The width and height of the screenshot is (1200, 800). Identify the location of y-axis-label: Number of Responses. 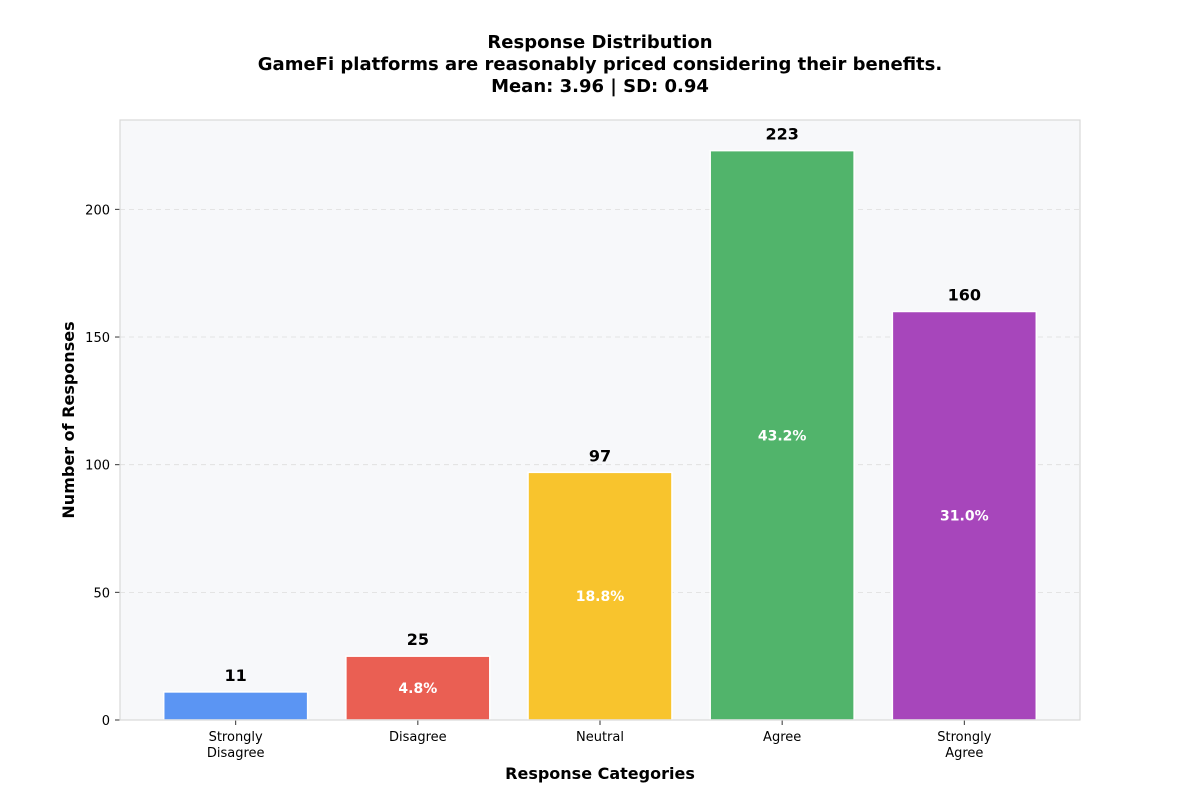
(68, 419).